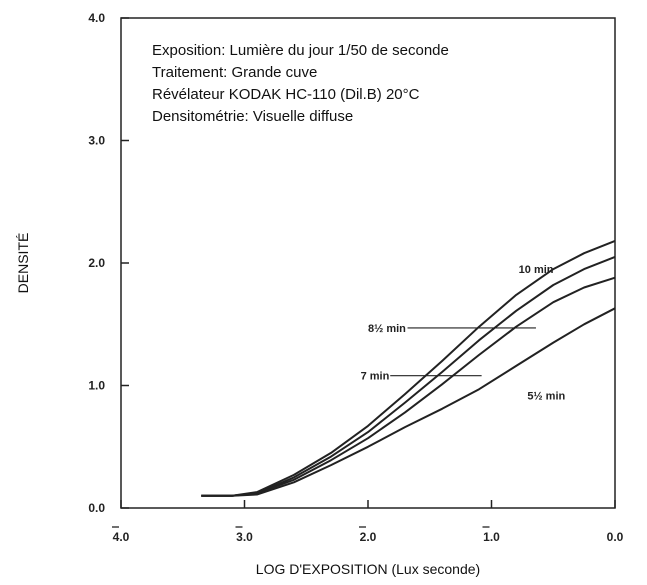  What do you see at coordinates (244, 537) in the screenshot?
I see `x-tick-label: 3.0` at bounding box center [244, 537].